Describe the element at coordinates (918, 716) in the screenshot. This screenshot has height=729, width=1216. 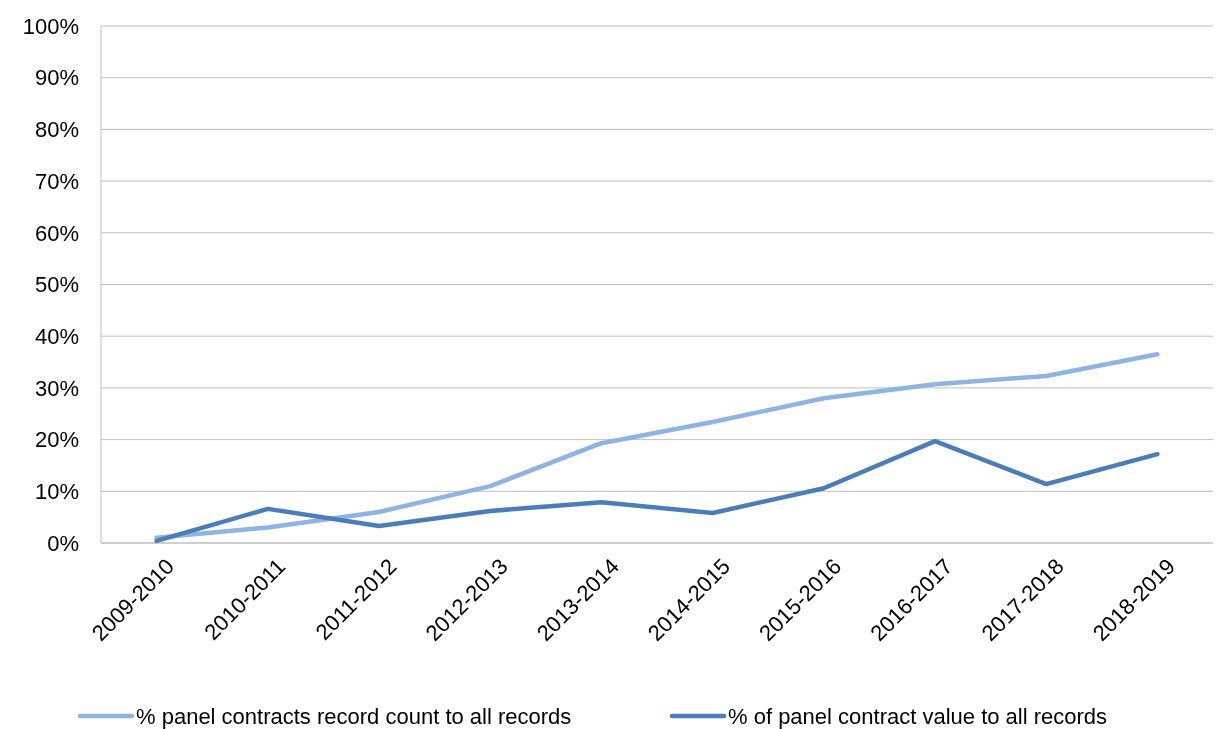
I see `legend-label: % of panel contract value to all records` at that location.